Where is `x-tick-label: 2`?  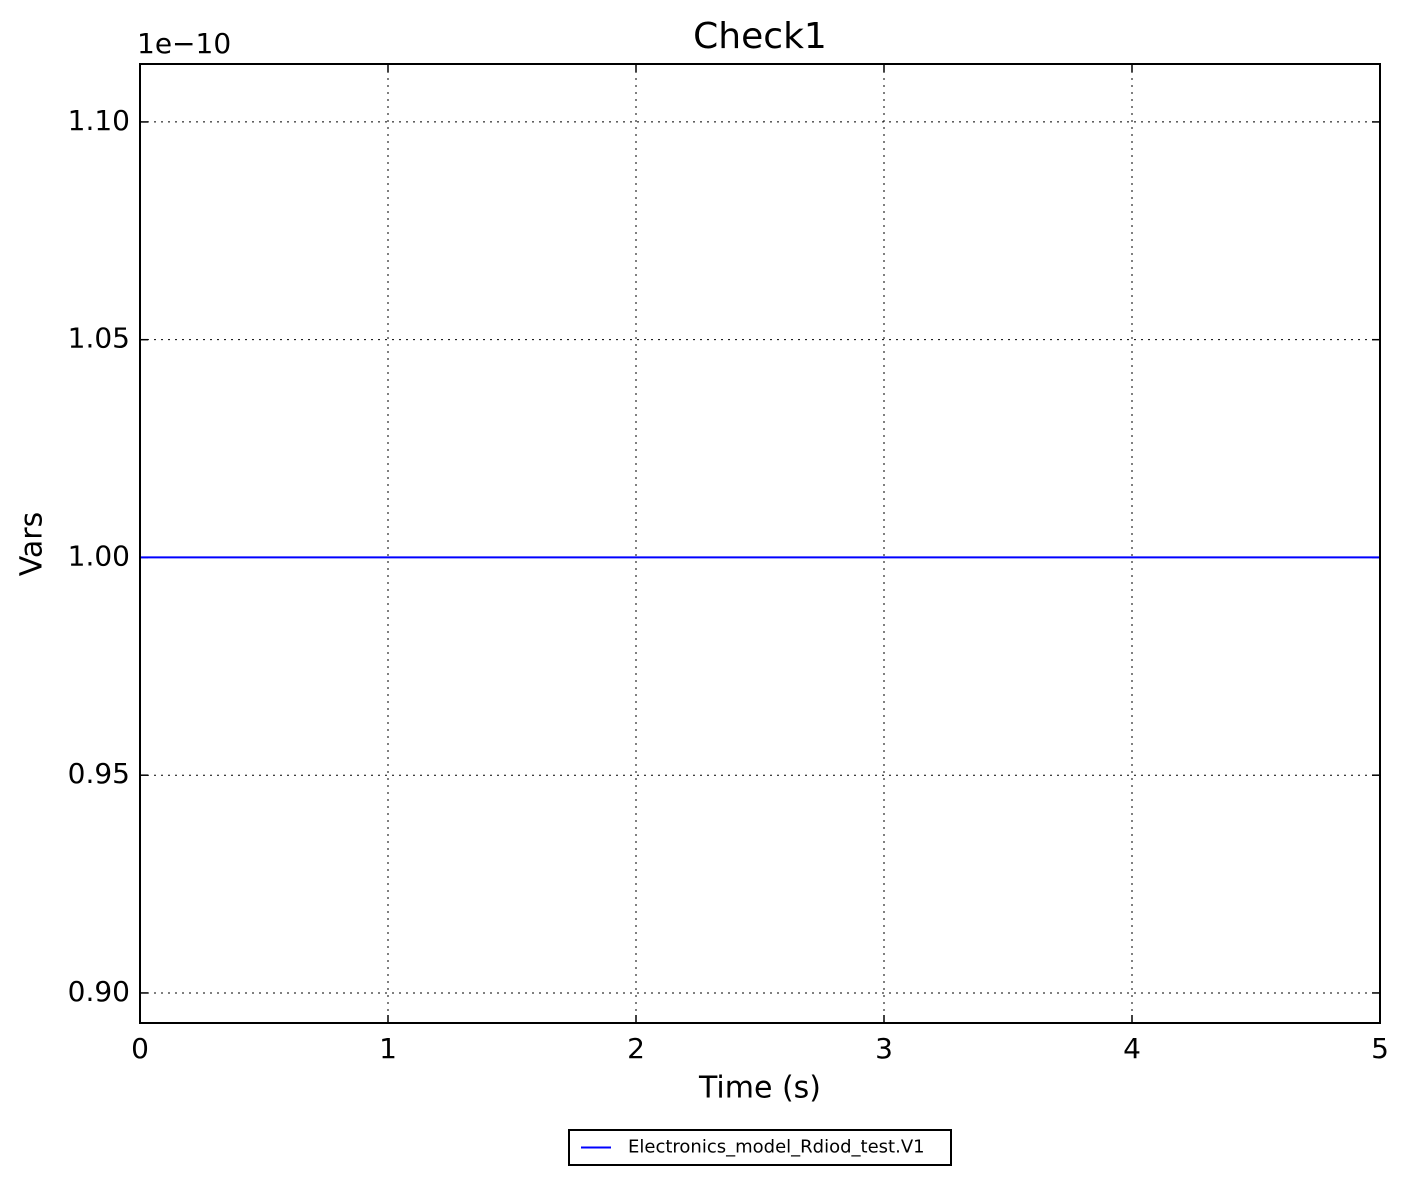 x-tick-label: 2 is located at coordinates (636, 1048).